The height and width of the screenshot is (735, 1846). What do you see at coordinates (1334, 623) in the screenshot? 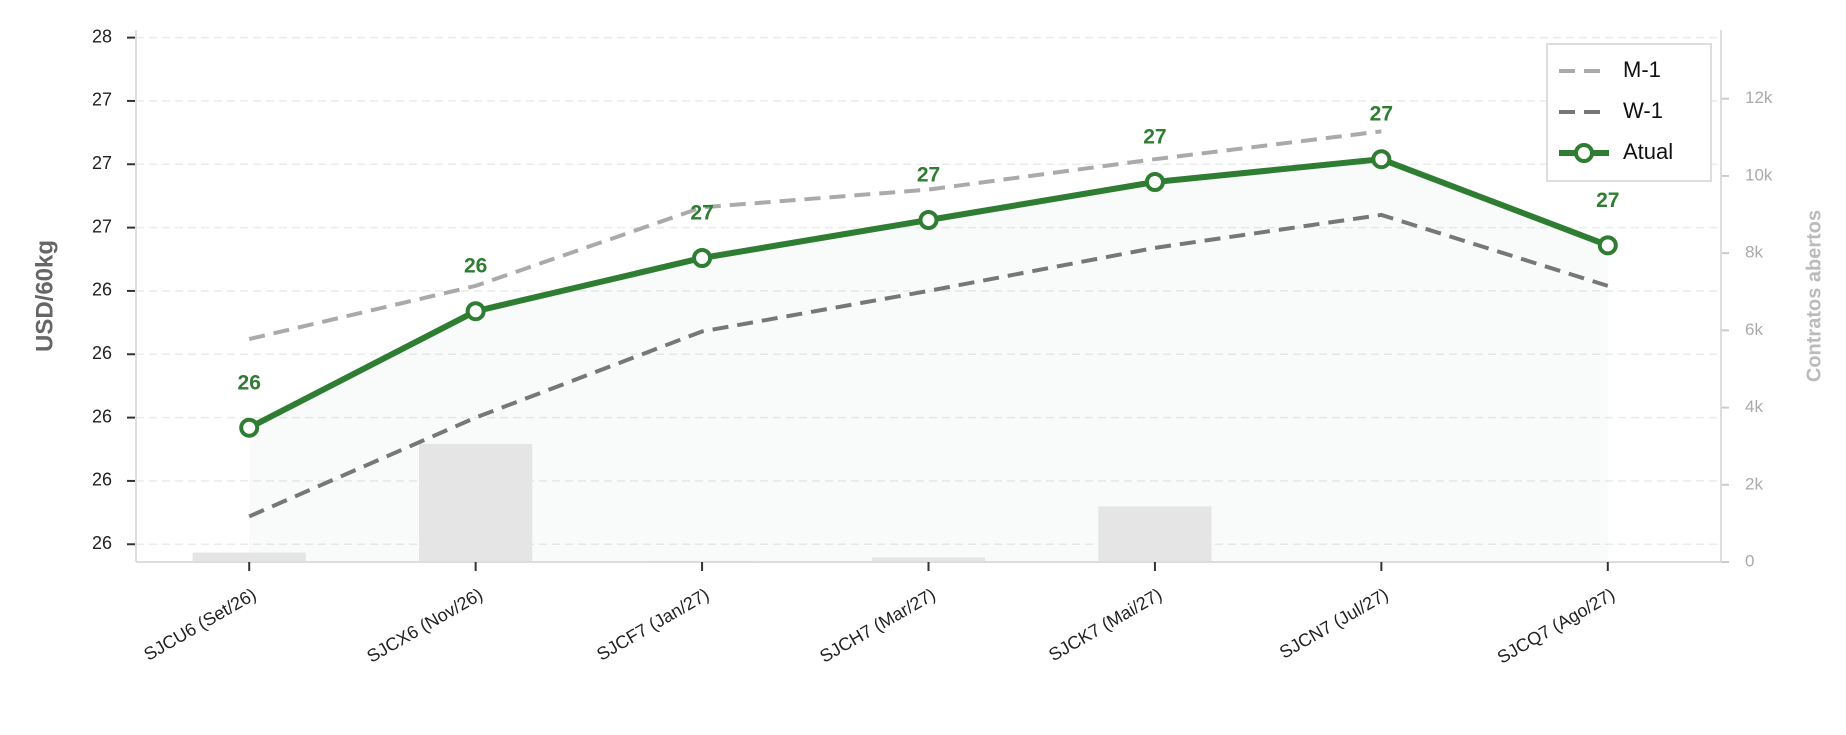
I see `x-tick-label: SJCN7 (Jul/27)` at bounding box center [1334, 623].